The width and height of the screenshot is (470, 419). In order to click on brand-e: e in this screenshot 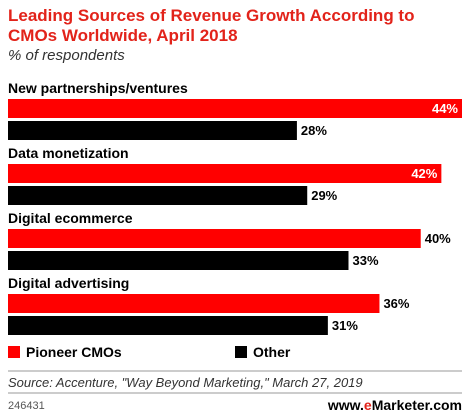, I will do `click(368, 405)`.